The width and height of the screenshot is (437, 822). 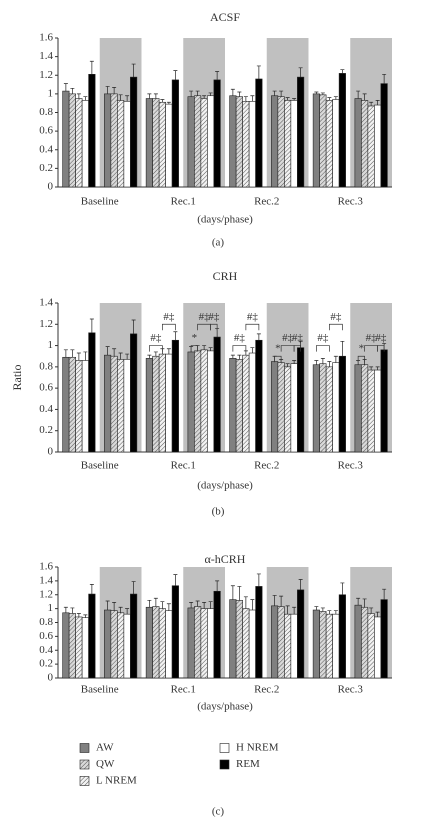 I want to click on legend-swatch, so click(x=224, y=764).